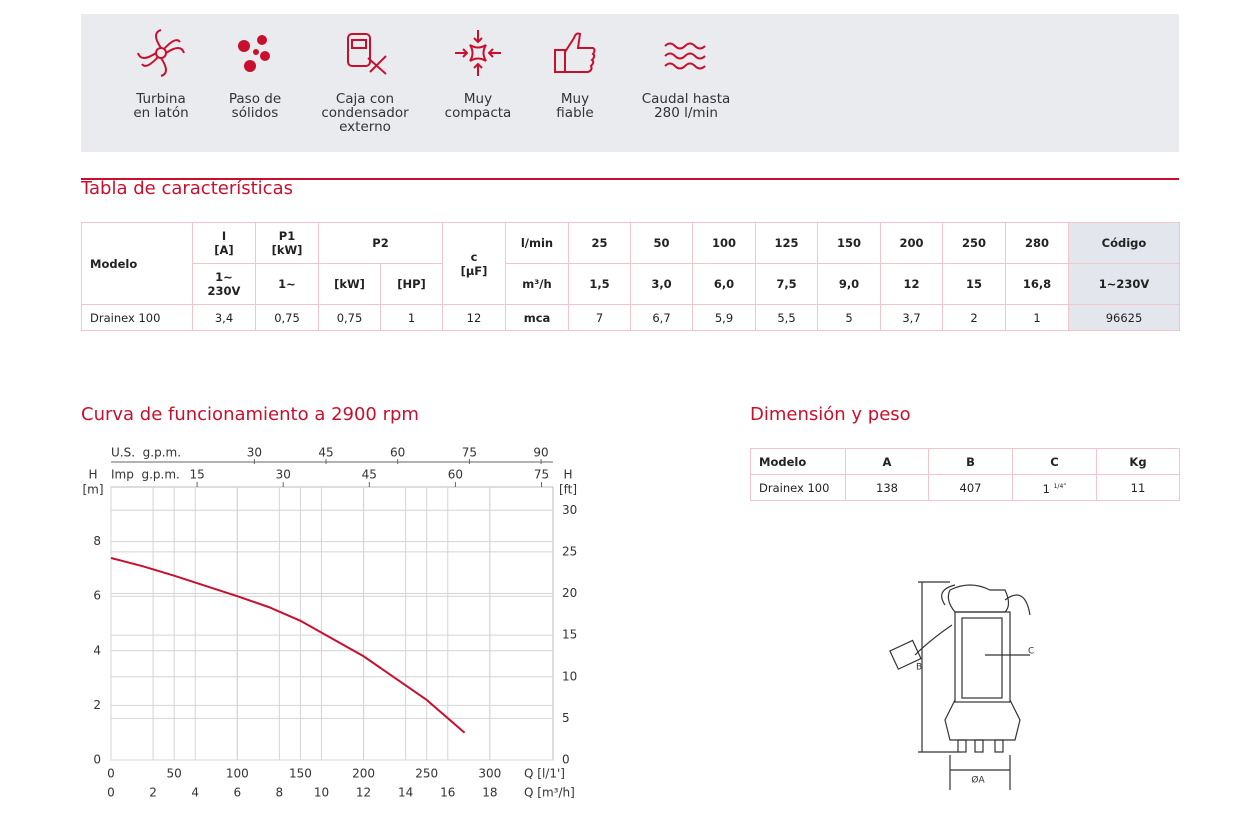 The width and height of the screenshot is (1260, 829). What do you see at coordinates (544, 774) in the screenshot?
I see `axis-label: Q [l/1']` at bounding box center [544, 774].